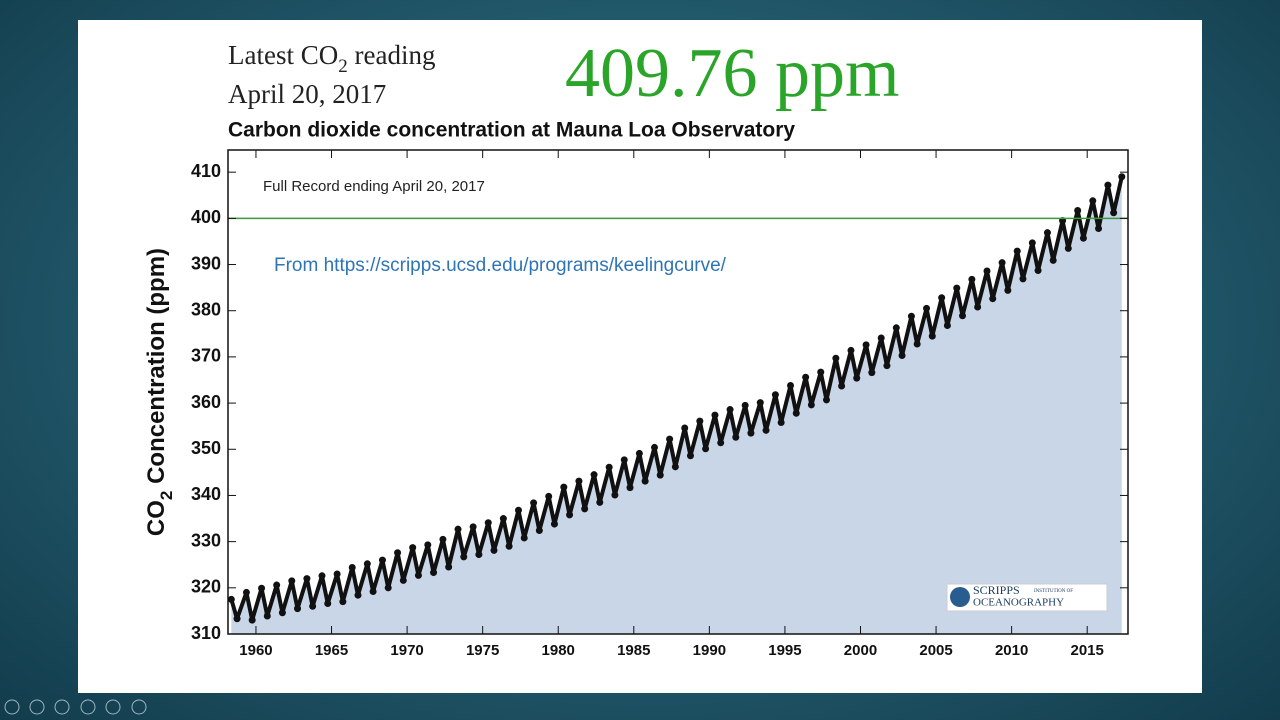 The image size is (1280, 720). Describe the element at coordinates (139, 707) in the screenshot. I see `more-button` at that location.